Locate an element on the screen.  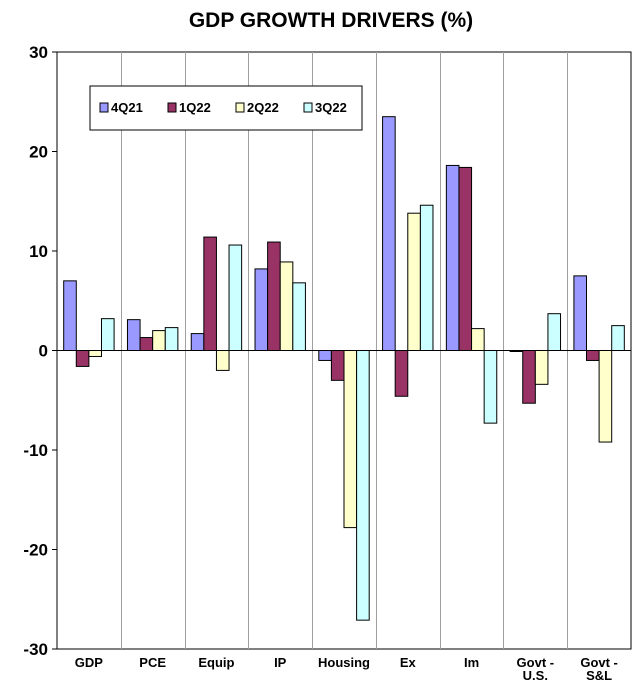
x-category-label: PCE is located at coordinates (152, 662).